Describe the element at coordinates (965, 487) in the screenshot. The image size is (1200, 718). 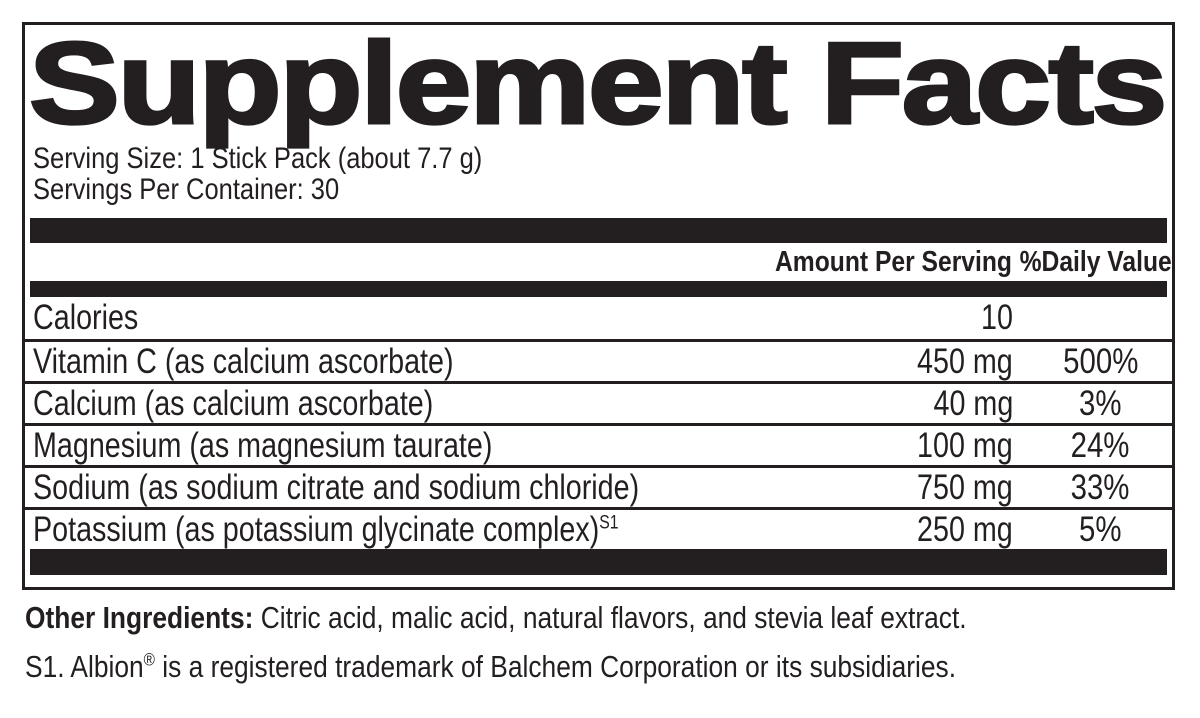
I see `nutrient-amount: 750 mg` at that location.